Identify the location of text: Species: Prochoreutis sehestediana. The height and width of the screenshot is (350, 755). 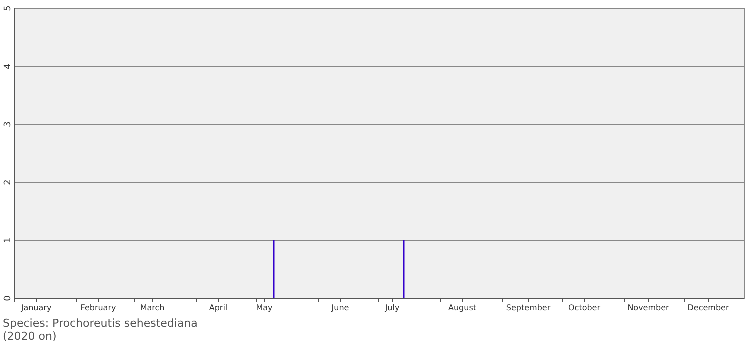
(100, 323).